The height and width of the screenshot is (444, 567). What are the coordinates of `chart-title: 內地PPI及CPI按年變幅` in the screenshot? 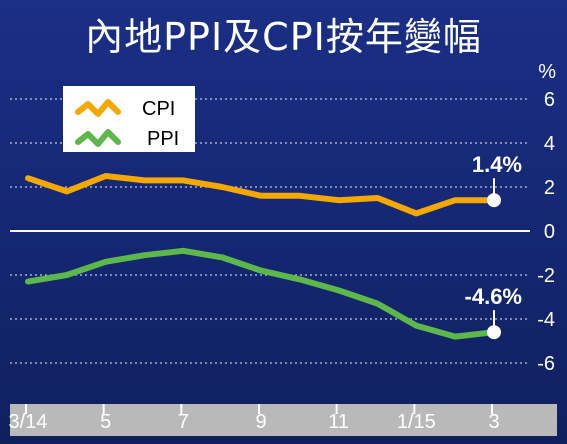 It's located at (283, 37).